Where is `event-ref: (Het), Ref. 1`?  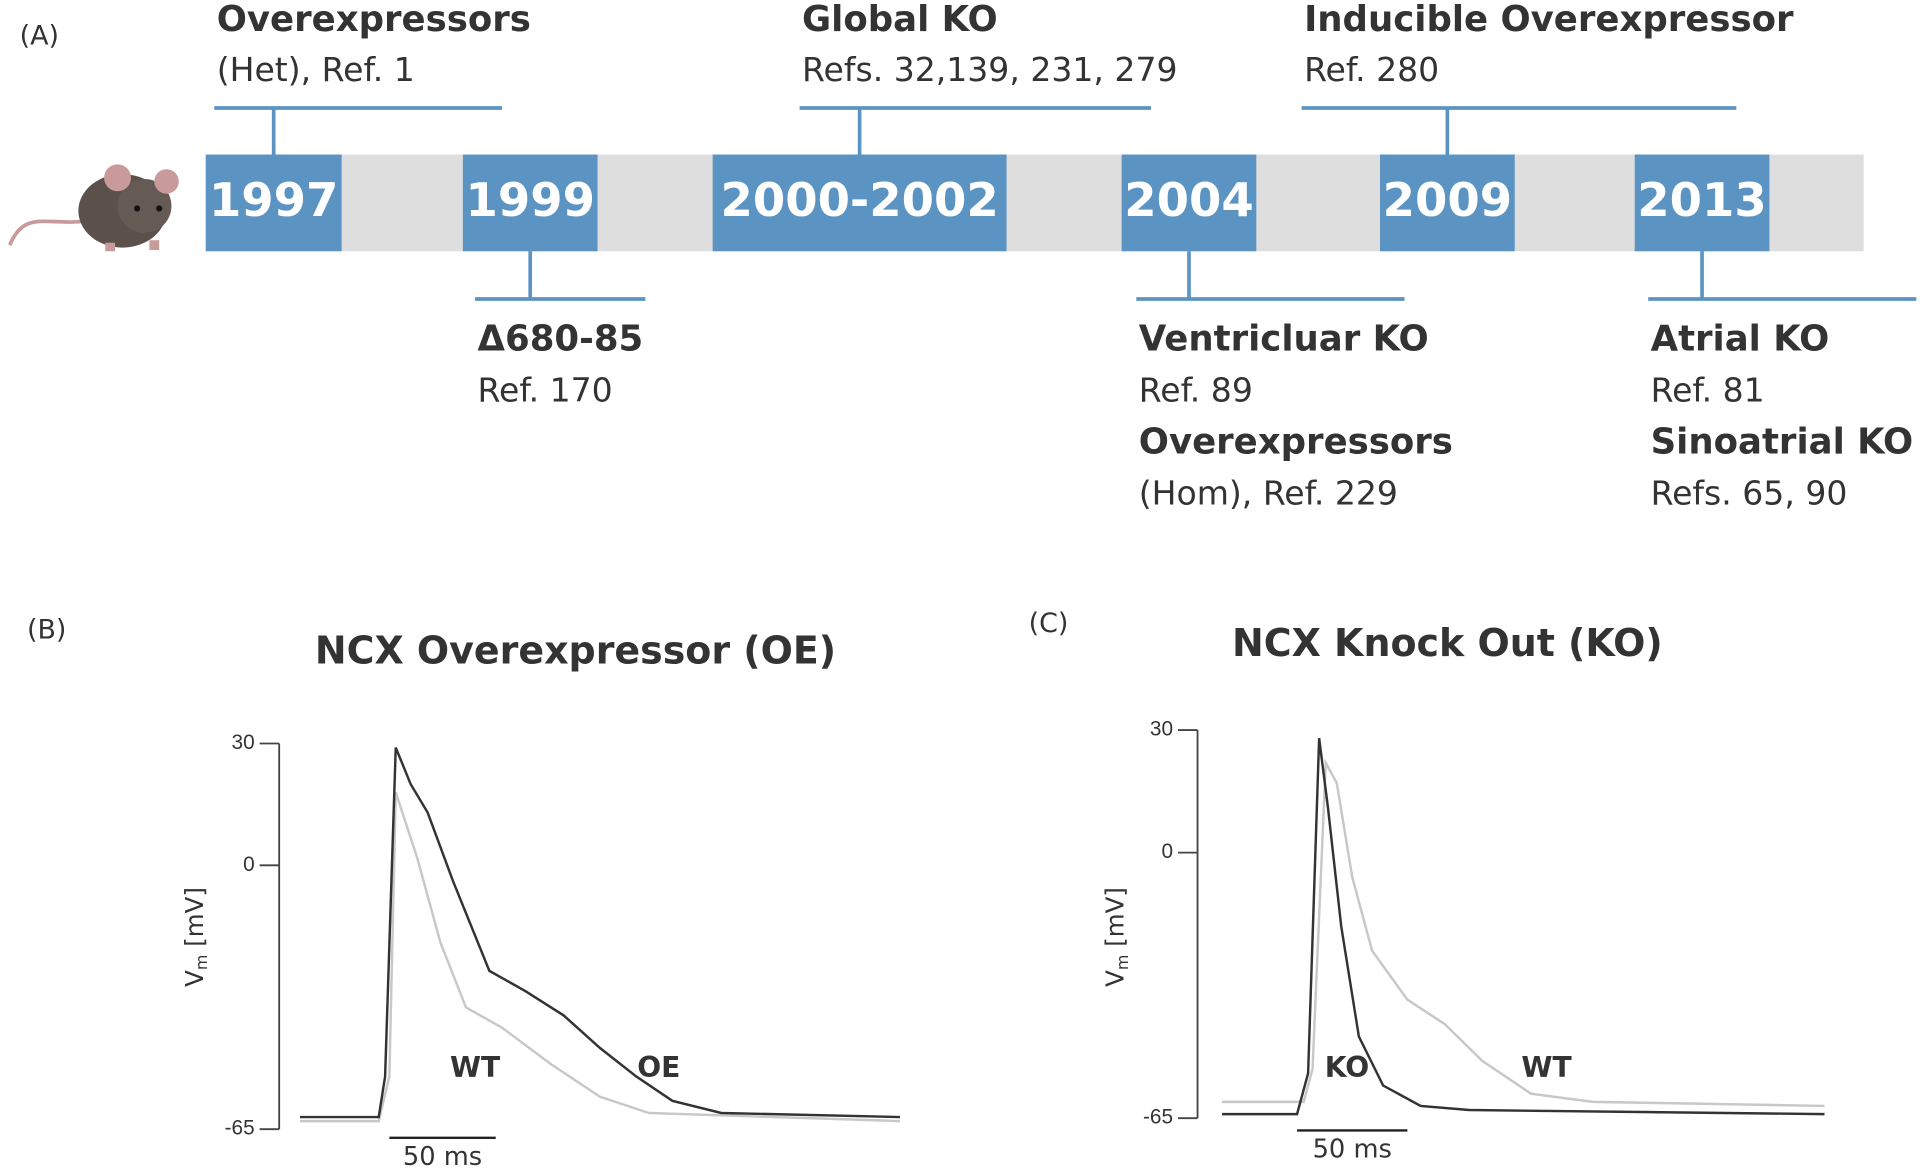
event-ref: (Het), Ref. 1 is located at coordinates (316, 69).